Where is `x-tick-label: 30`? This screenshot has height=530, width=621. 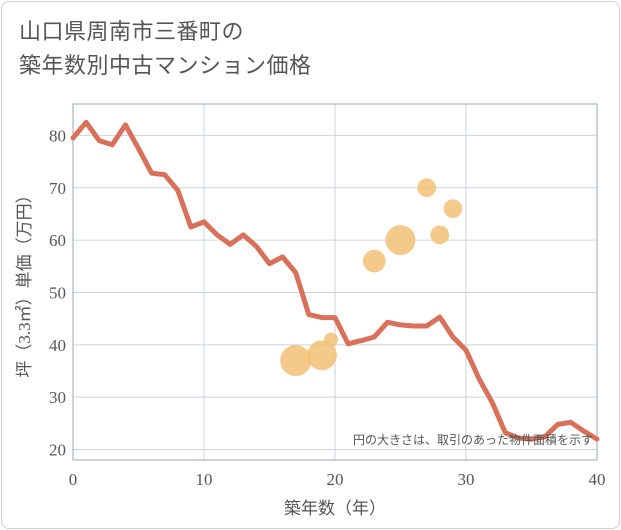 x-tick-label: 30 is located at coordinates (466, 479).